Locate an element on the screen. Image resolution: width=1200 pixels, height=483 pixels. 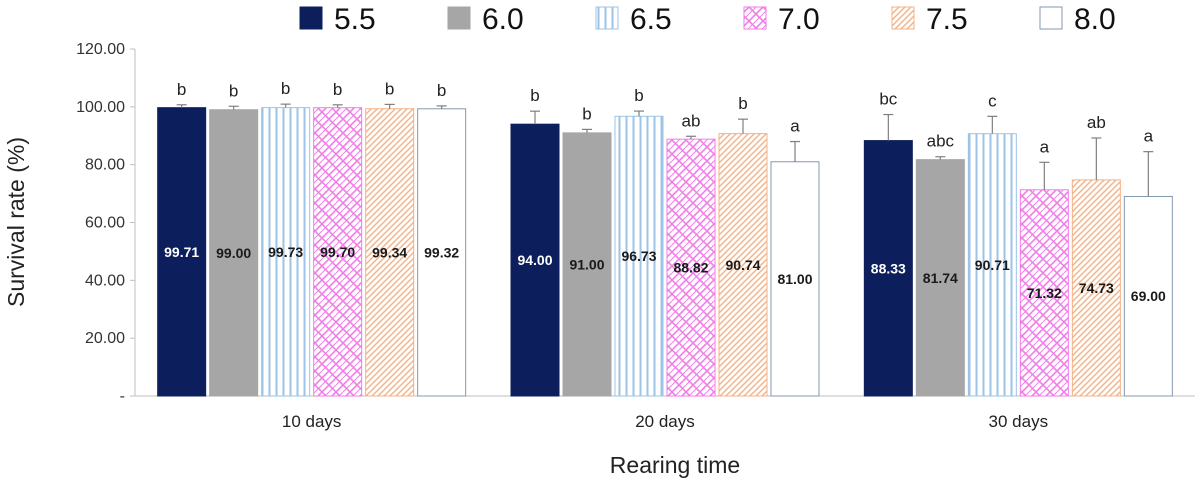
data-label: 90.74 is located at coordinates (742, 265).